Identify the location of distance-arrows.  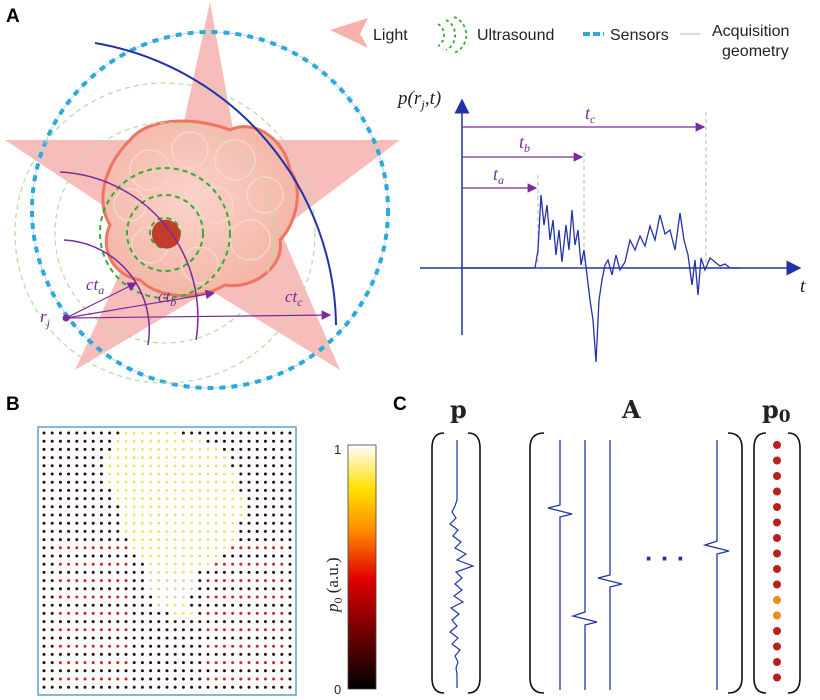
(198, 301).